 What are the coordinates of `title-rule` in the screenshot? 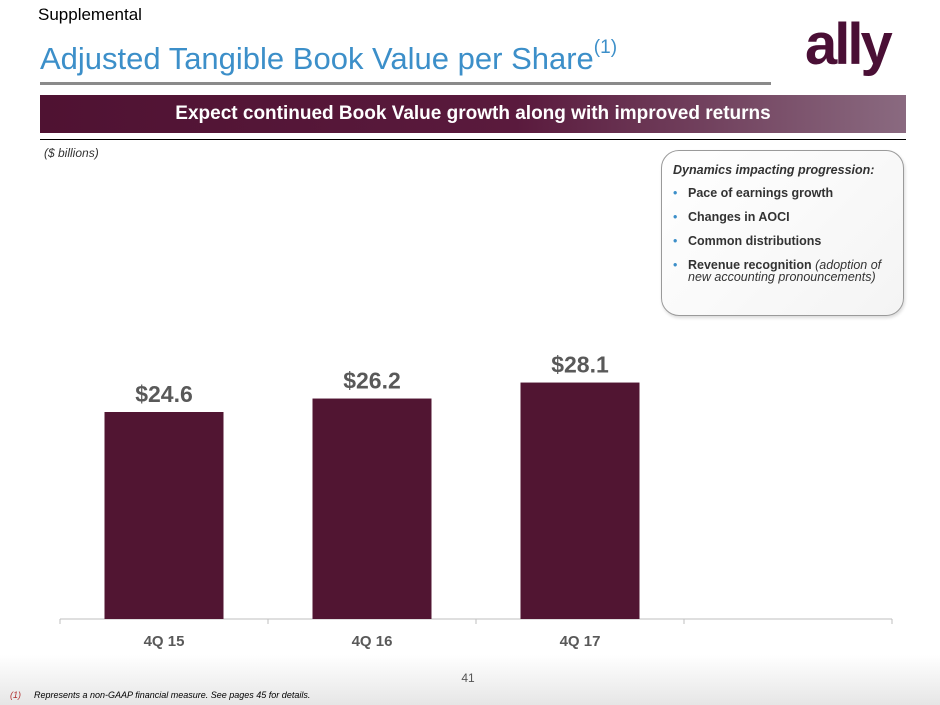 It's located at (405, 83).